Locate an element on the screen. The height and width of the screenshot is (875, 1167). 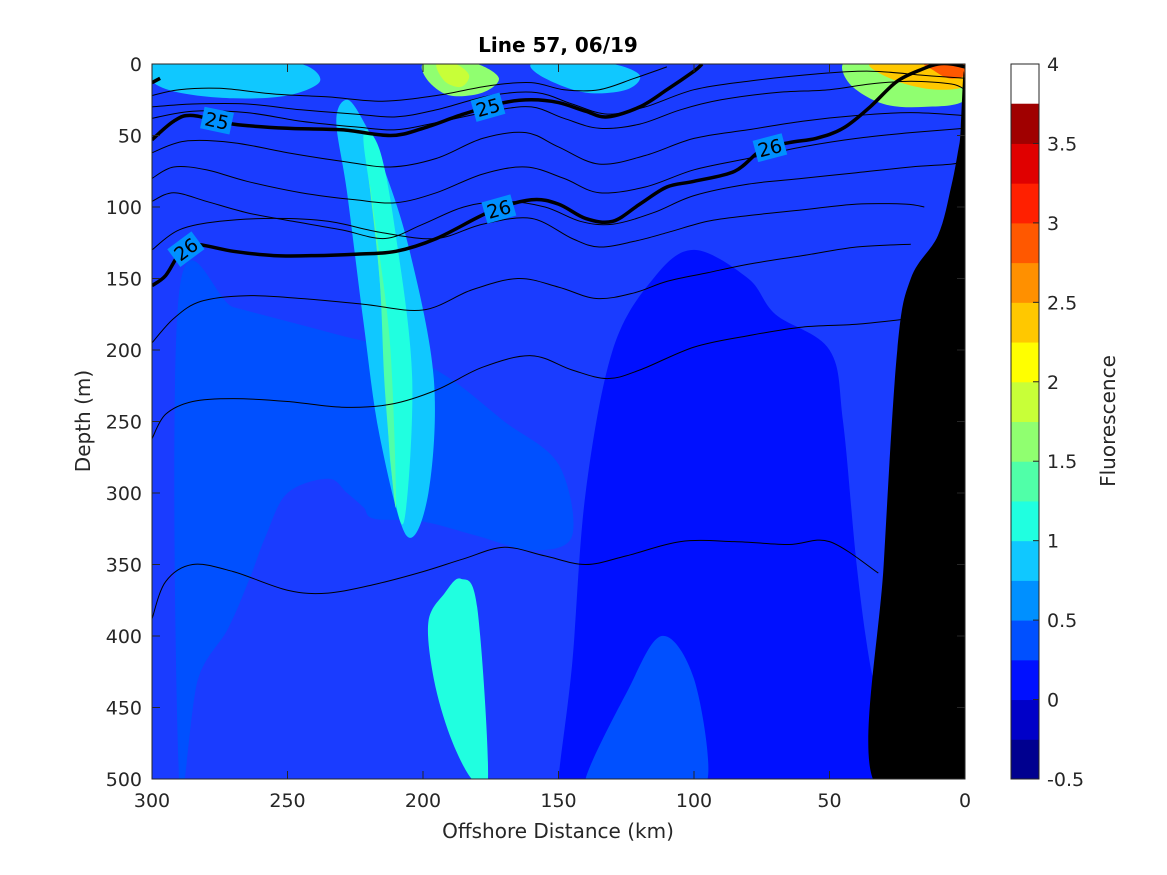
colorbar-label: Fluorescence is located at coordinates (1108, 421).